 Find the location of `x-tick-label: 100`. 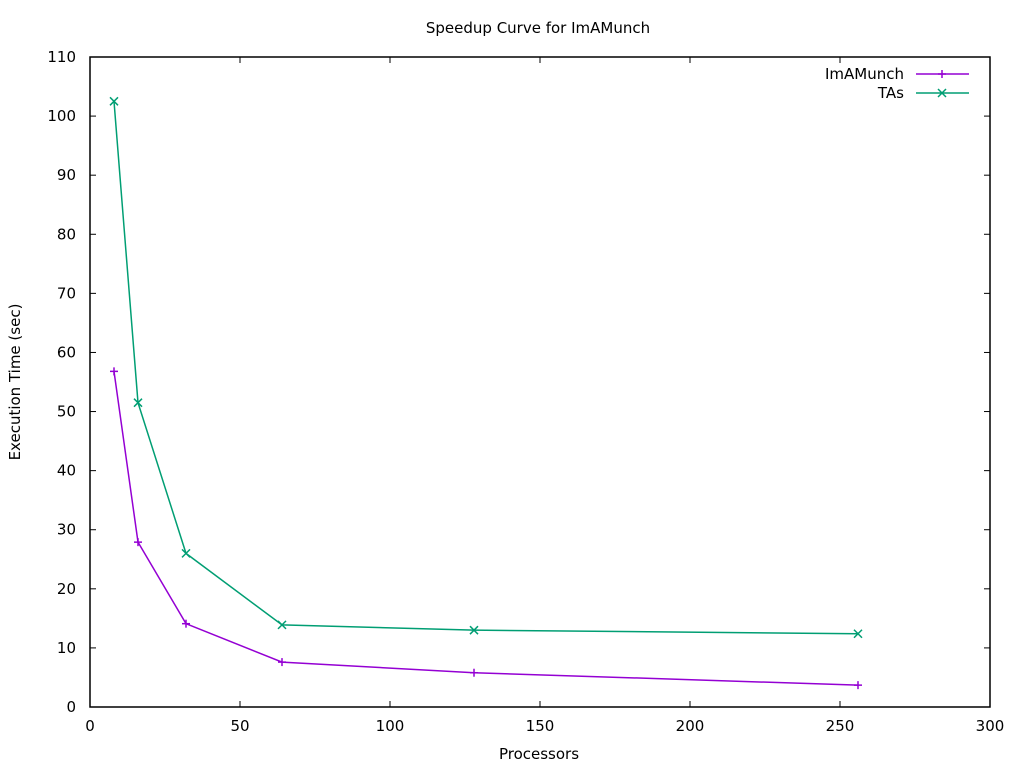

x-tick-label: 100 is located at coordinates (390, 726).